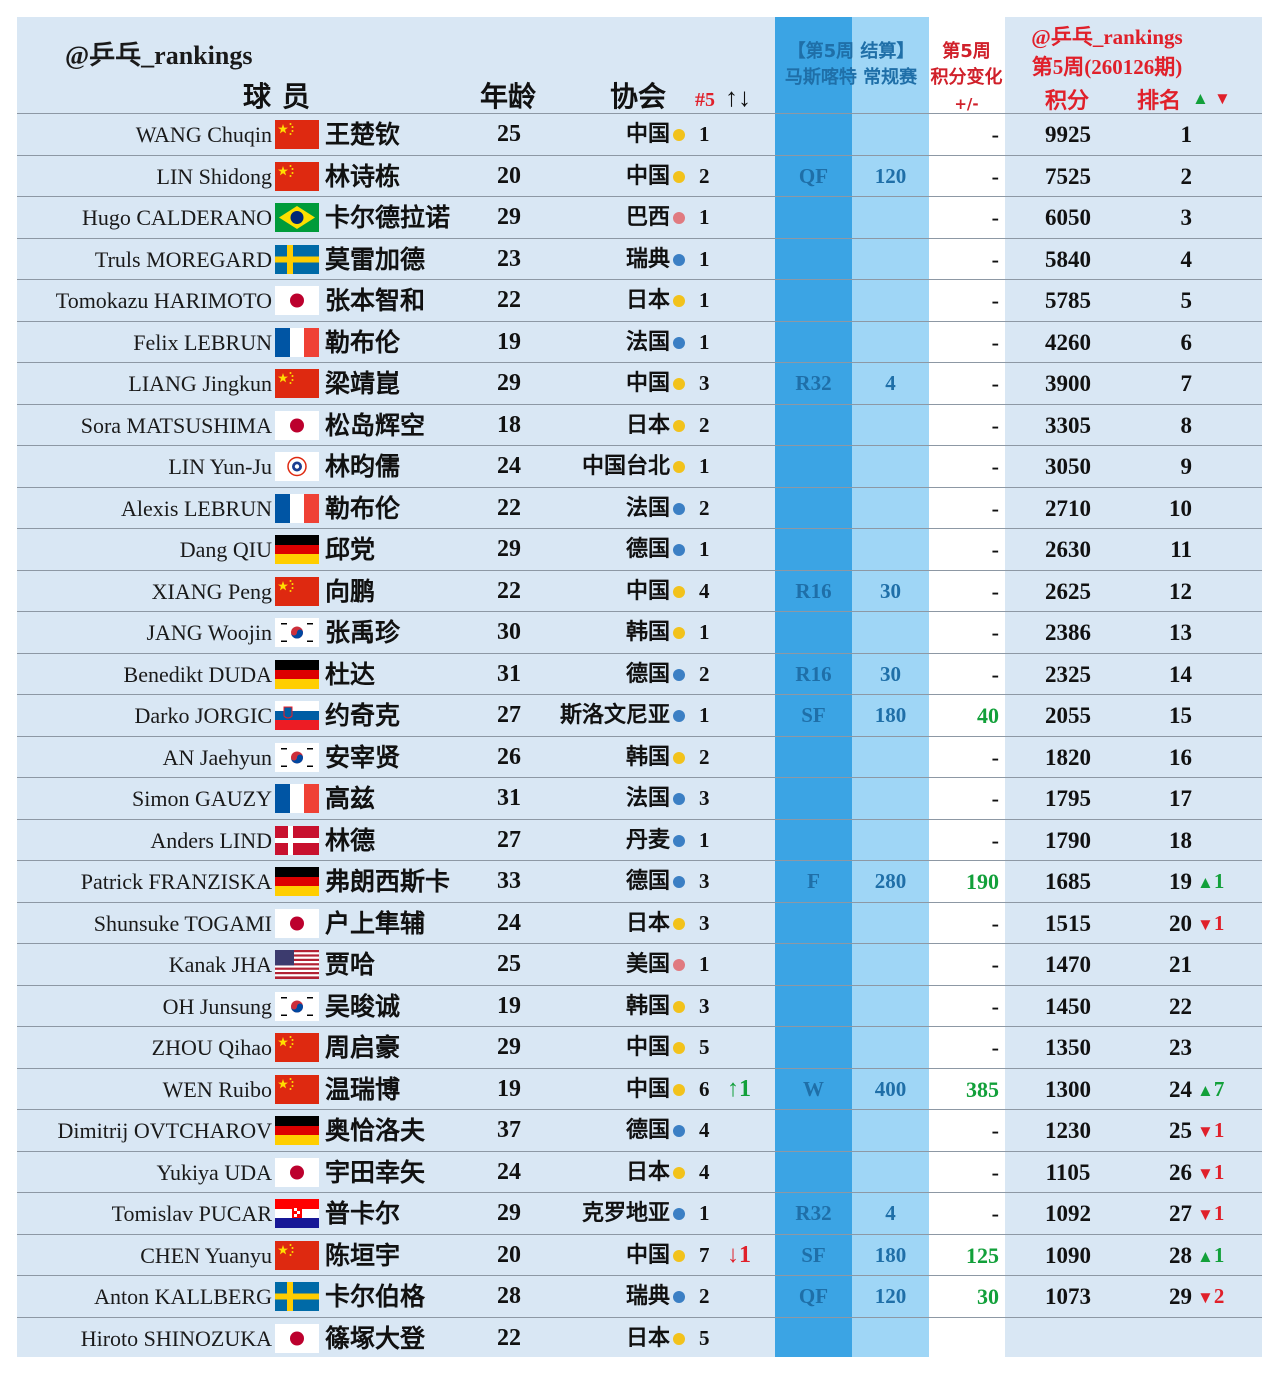 Image resolution: width=1280 pixels, height=1375 pixels. I want to click on world-rank: 22, so click(1180, 1006).